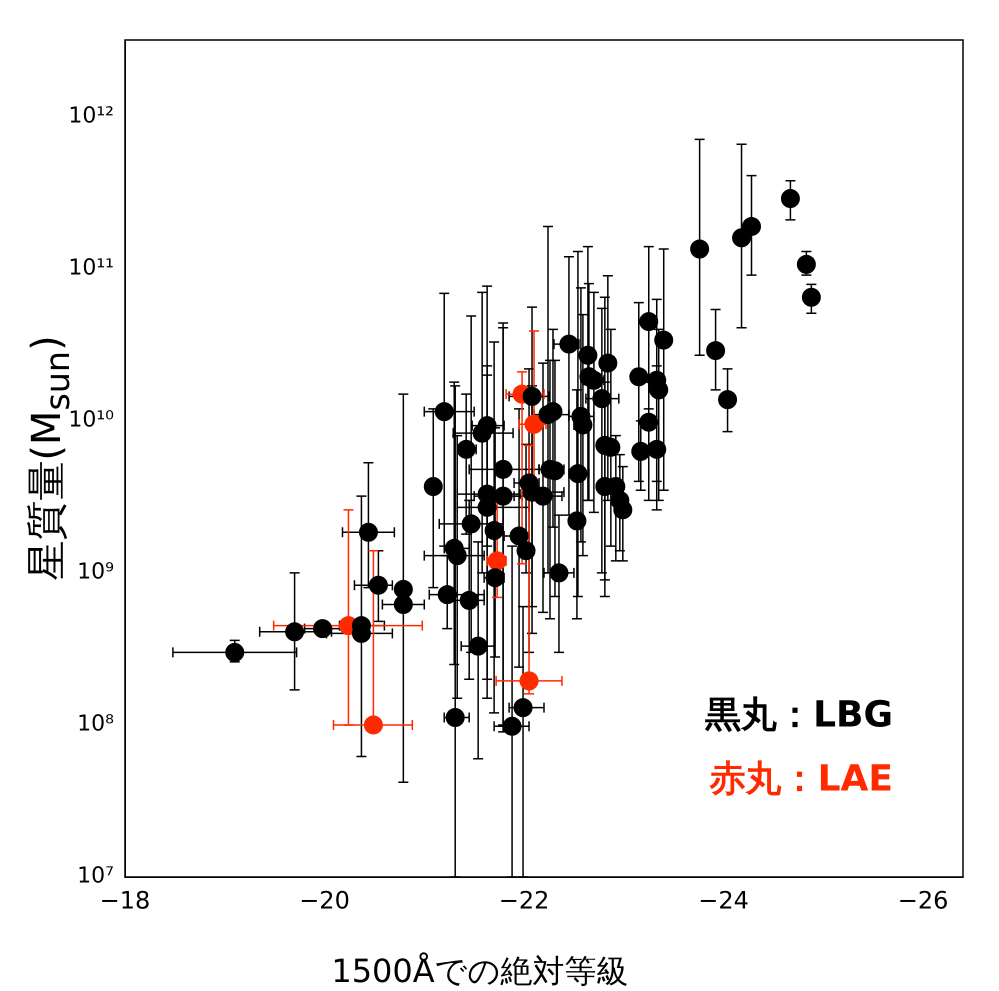 The height and width of the screenshot is (991, 999). Describe the element at coordinates (95, 724) in the screenshot. I see `y-tick-label: 10⁸` at that location.